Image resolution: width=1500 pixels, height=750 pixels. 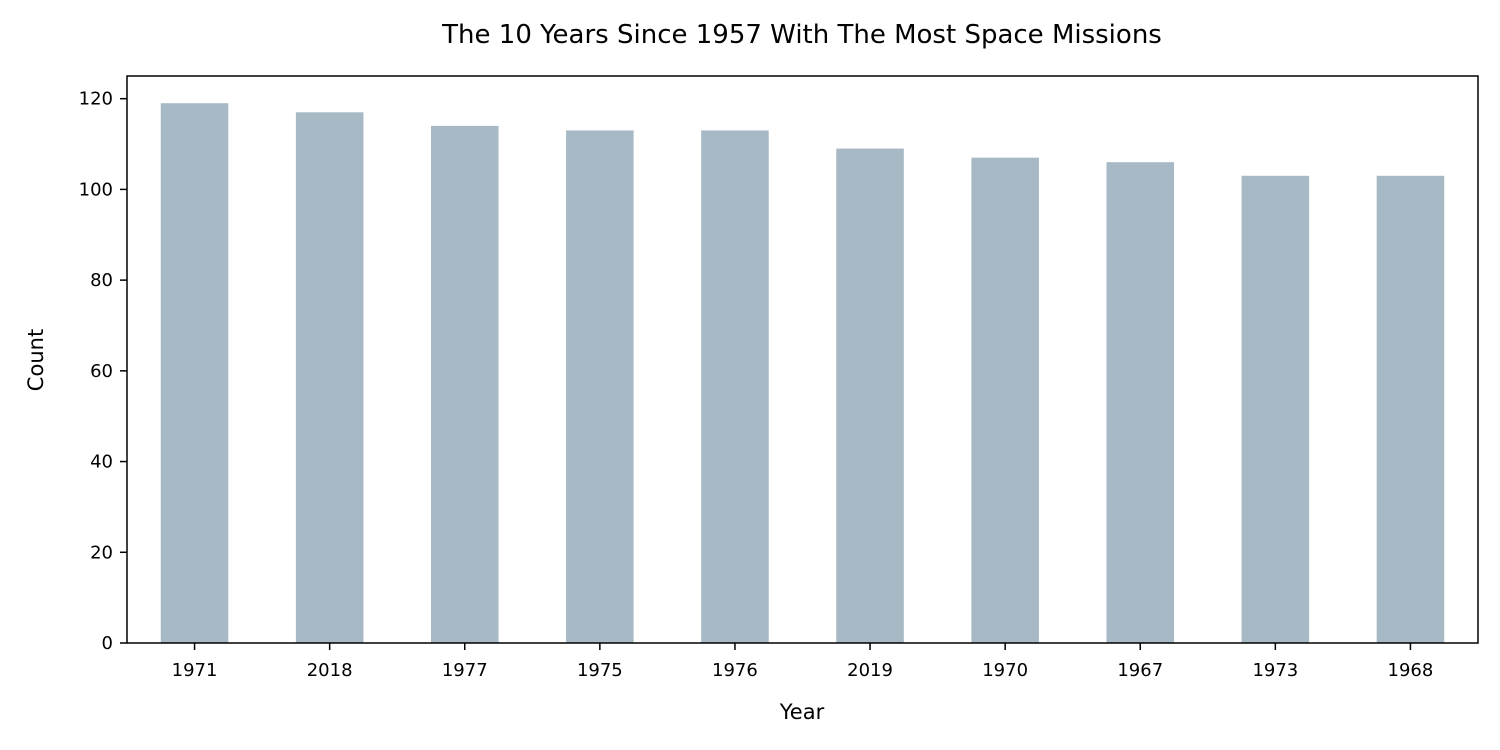 What do you see at coordinates (870, 670) in the screenshot?
I see `x-tick-label-2019: 2019` at bounding box center [870, 670].